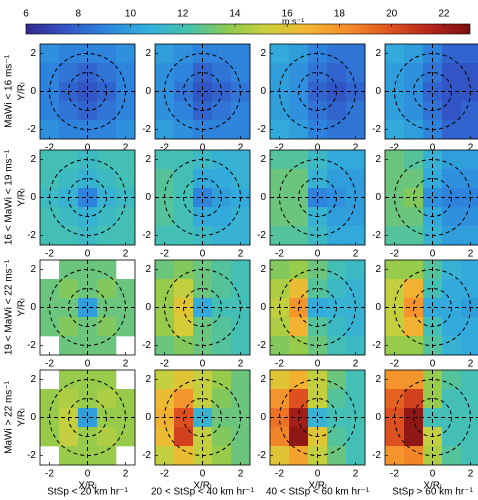 The width and height of the screenshot is (478, 500). Describe the element at coordinates (288, 14) in the screenshot. I see `colorbar-tick-label: 16` at that location.